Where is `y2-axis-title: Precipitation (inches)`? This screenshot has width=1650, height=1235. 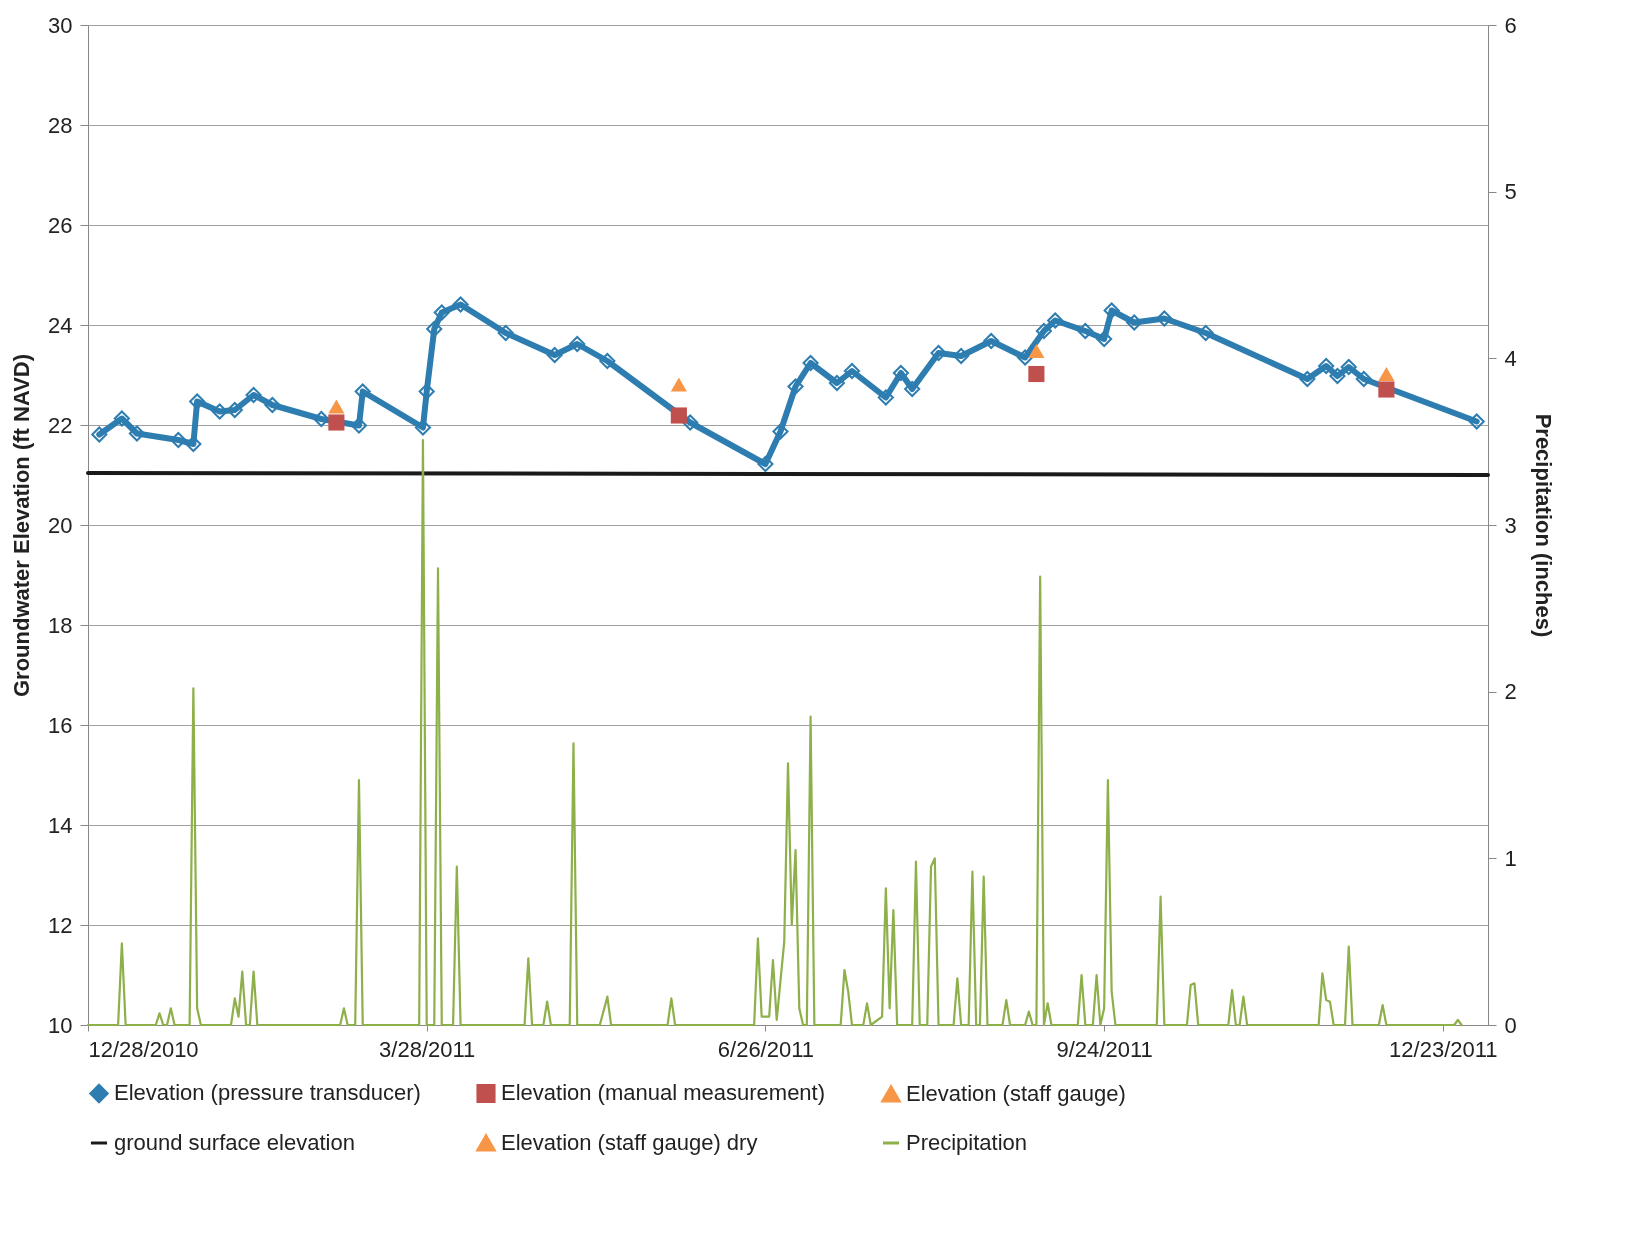 y2-axis-title: Precipitation (inches) is located at coordinates (1543, 525).